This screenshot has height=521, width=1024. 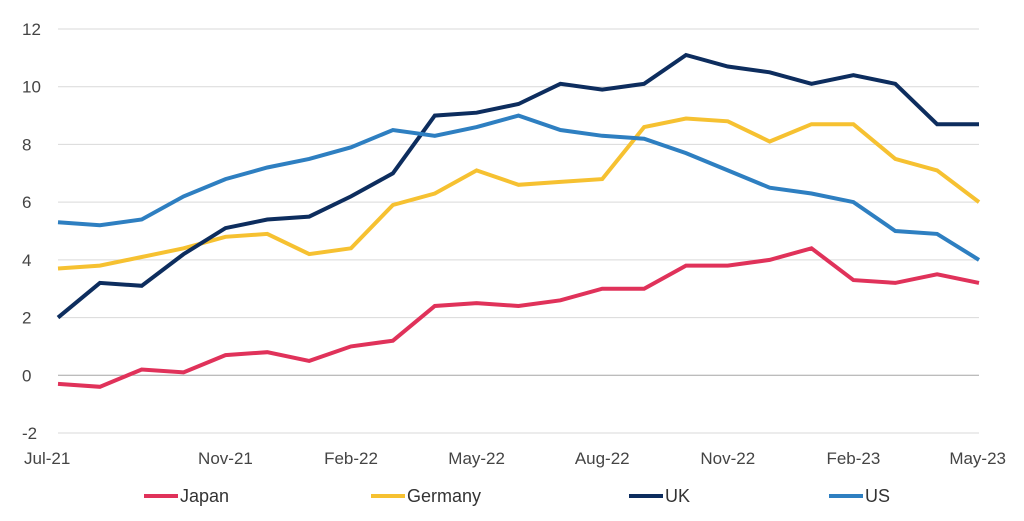 I want to click on x-tick-label: Nov-22, so click(x=727, y=458).